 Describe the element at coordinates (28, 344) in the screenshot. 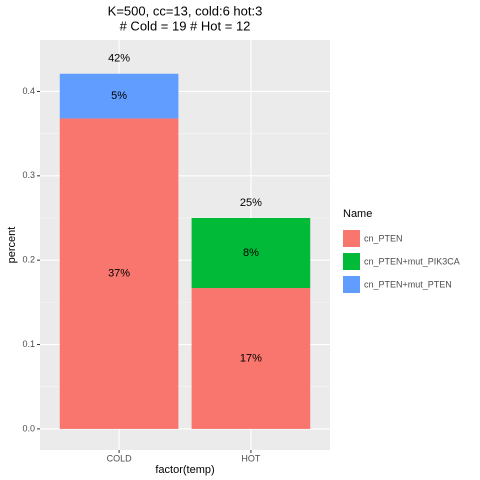

I see `y-tick-label: 0.1` at that location.